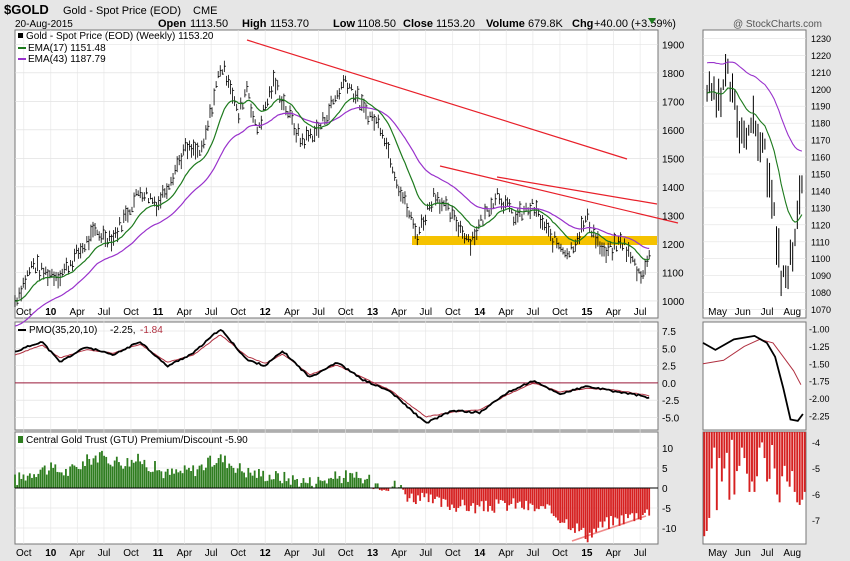  What do you see at coordinates (344, 24) in the screenshot?
I see `low-label: Low` at bounding box center [344, 24].